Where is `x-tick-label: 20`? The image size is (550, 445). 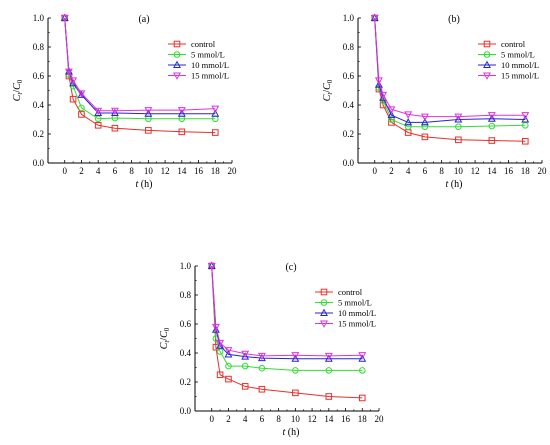
x-tick-label: 20 is located at coordinates (543, 171).